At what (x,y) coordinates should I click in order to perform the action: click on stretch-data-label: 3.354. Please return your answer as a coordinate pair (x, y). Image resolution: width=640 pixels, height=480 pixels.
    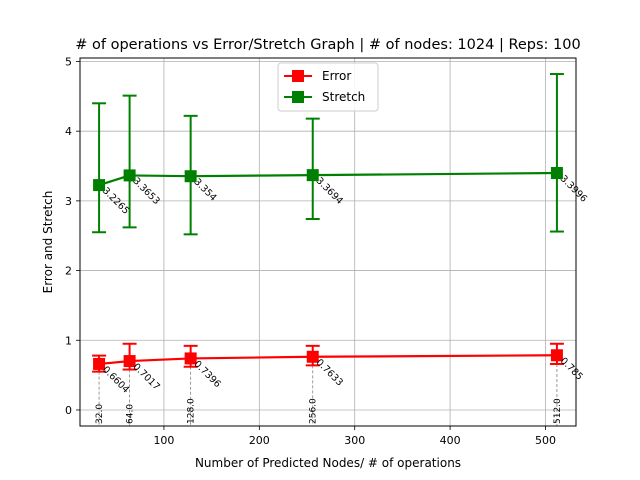
    Looking at the image, I should click on (205, 190).